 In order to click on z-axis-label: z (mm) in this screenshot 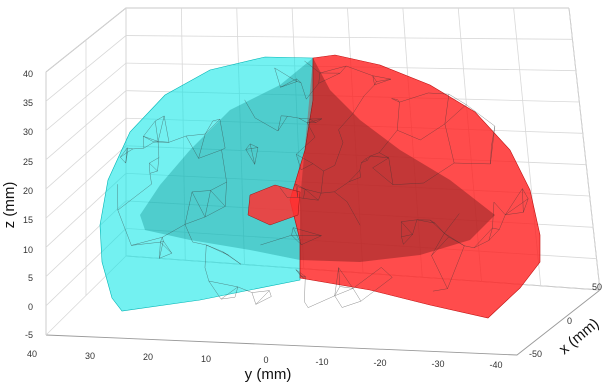, I will do `click(9, 205)`.